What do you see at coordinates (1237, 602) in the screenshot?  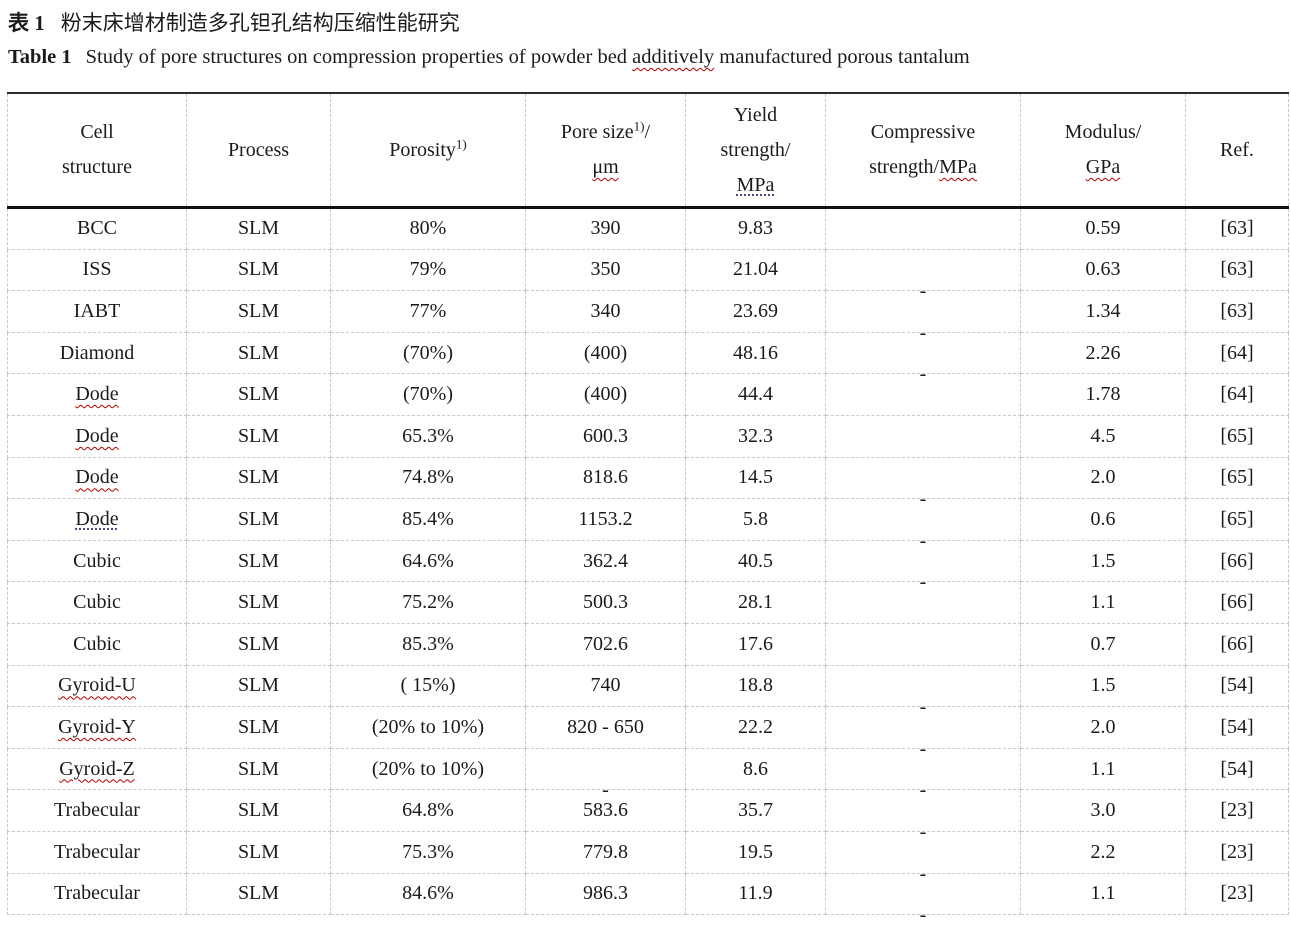 I see `cell-ref: [66]` at bounding box center [1237, 602].